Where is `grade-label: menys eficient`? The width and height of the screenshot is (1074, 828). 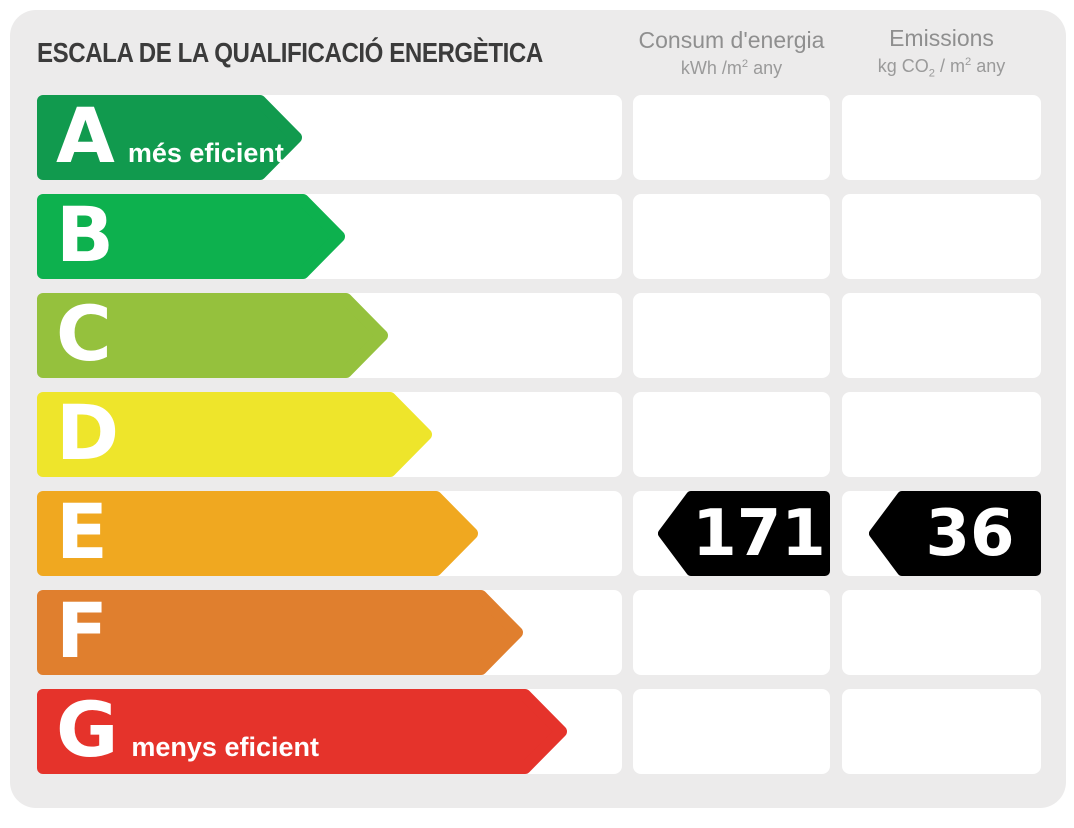 grade-label: menys eficient is located at coordinates (225, 747).